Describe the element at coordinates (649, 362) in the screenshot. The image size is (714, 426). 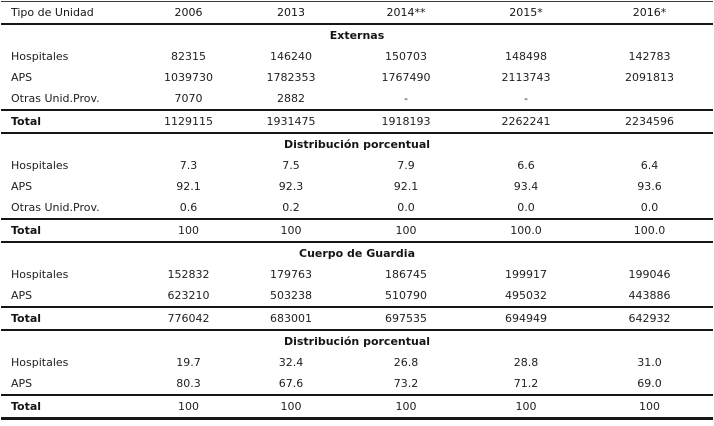
I see `value-cell: 31.0` at that location.